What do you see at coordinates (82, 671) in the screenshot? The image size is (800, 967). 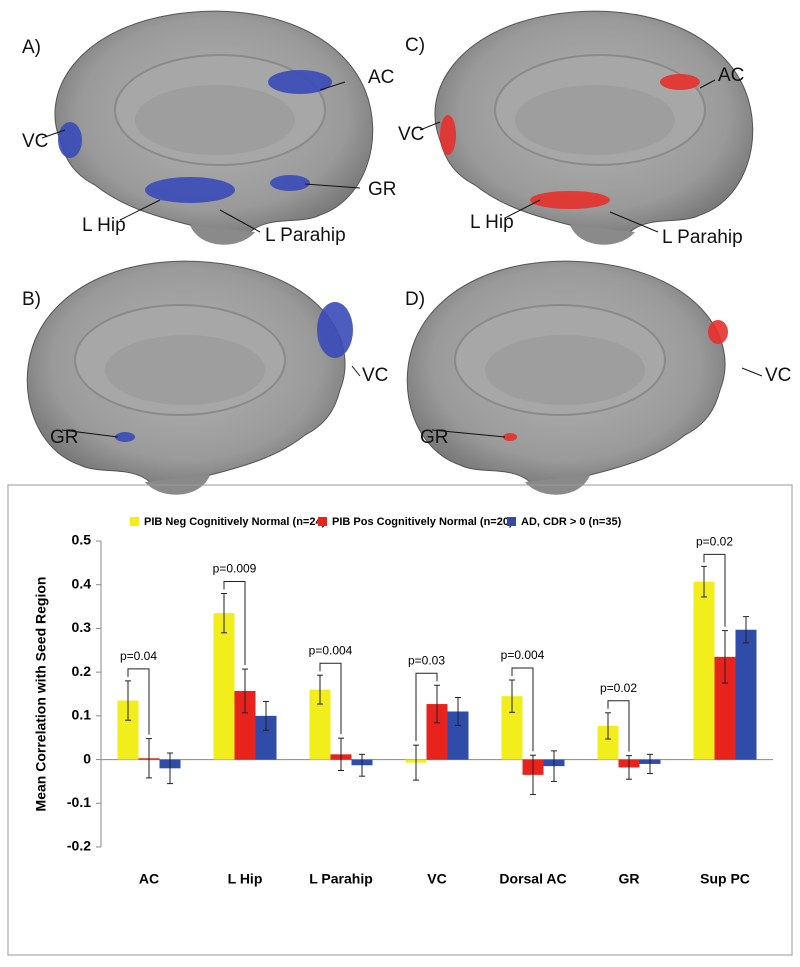 I see `y-tick-label: 0.2` at bounding box center [82, 671].